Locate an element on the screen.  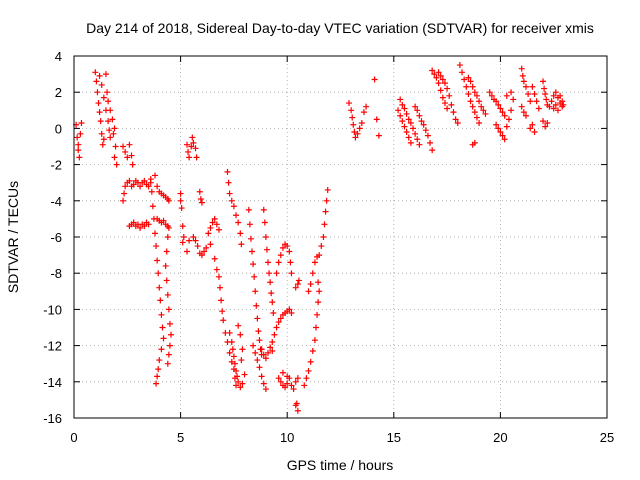
series-arc-k is located at coordinates (191, 147).